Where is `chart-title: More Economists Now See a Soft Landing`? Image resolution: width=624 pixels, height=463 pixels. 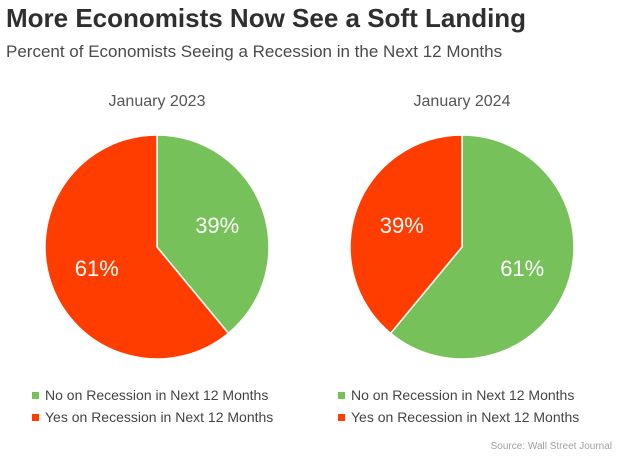 chart-title: More Economists Now See a Soft Landing is located at coordinates (266, 18).